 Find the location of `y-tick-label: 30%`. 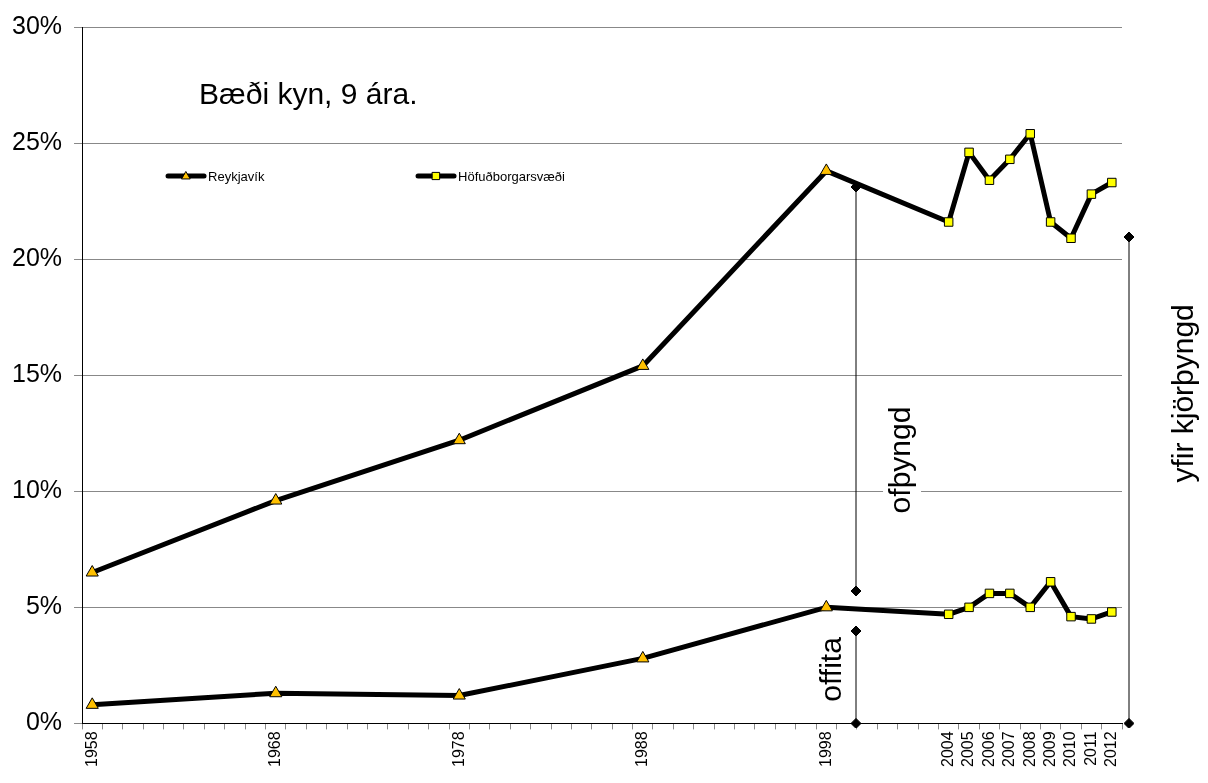

y-tick-label: 30% is located at coordinates (37, 24).